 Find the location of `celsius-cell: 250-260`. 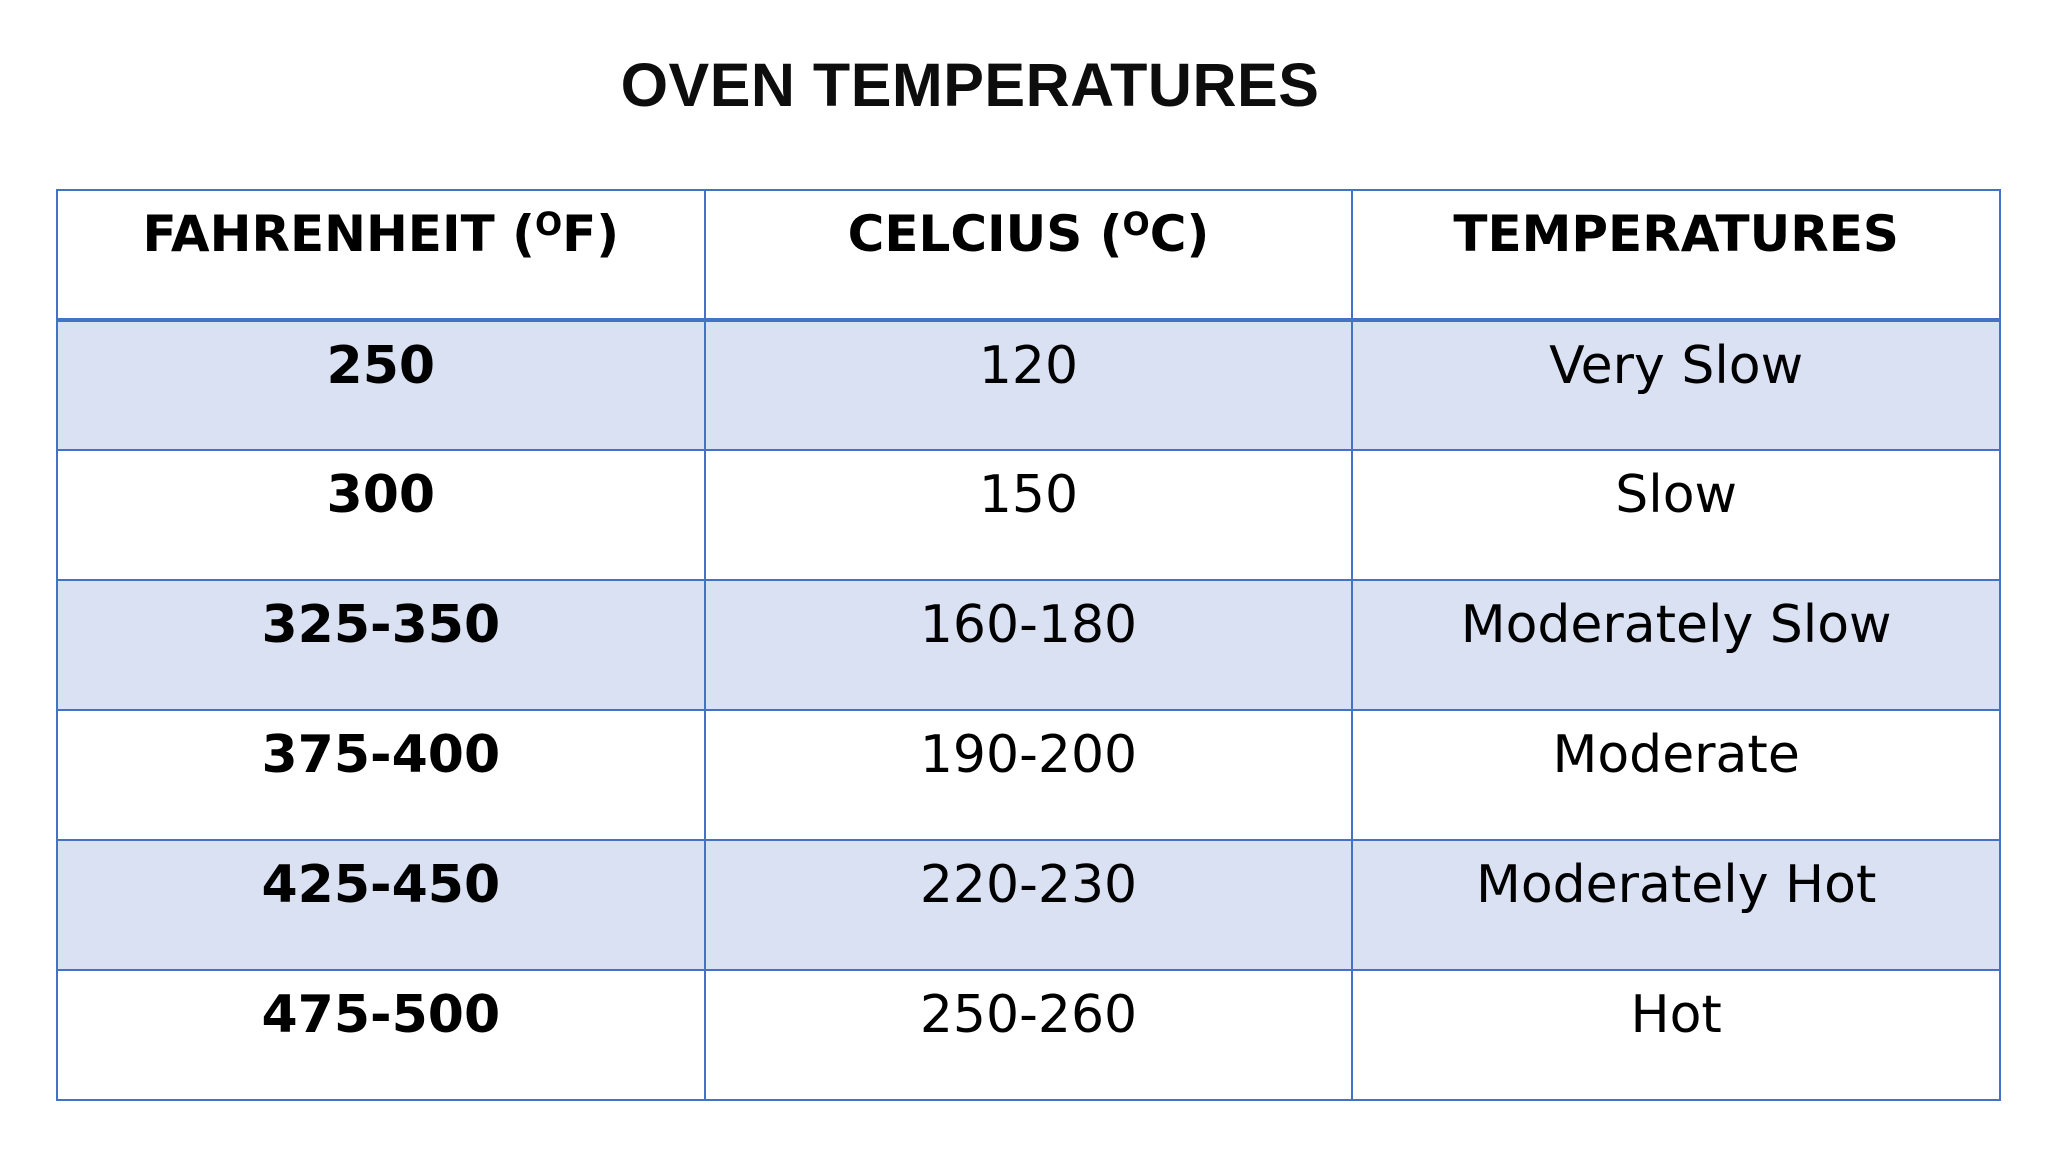

celsius-cell: 250-260 is located at coordinates (1028, 1035).